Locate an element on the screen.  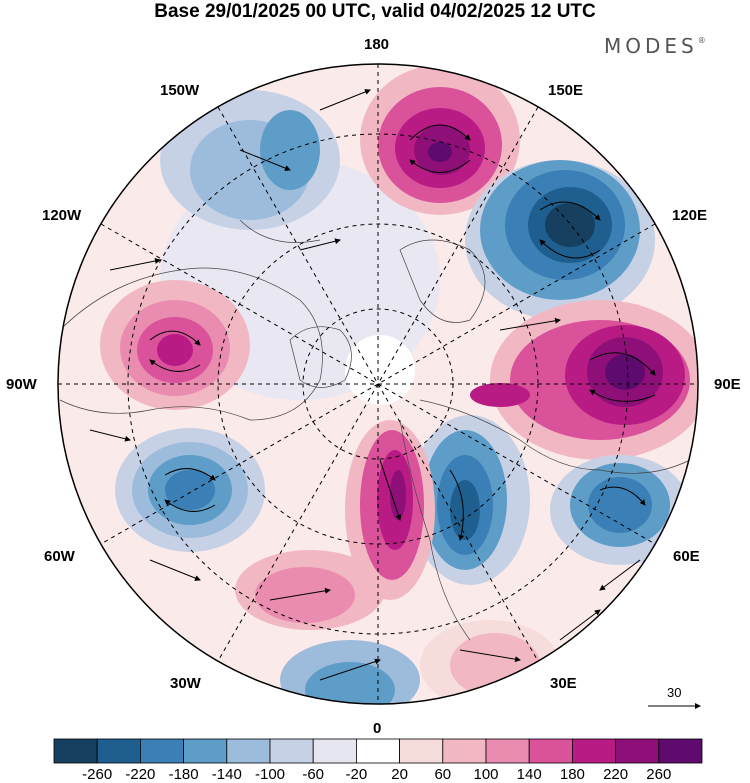
lon-label-120w: 120W is located at coordinates (62, 215).